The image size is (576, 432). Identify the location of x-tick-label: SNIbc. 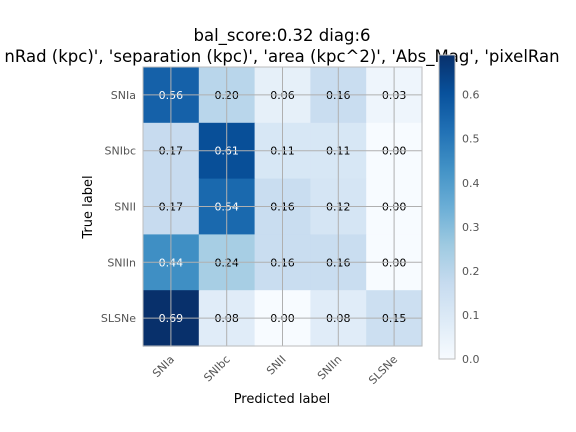
(216, 368).